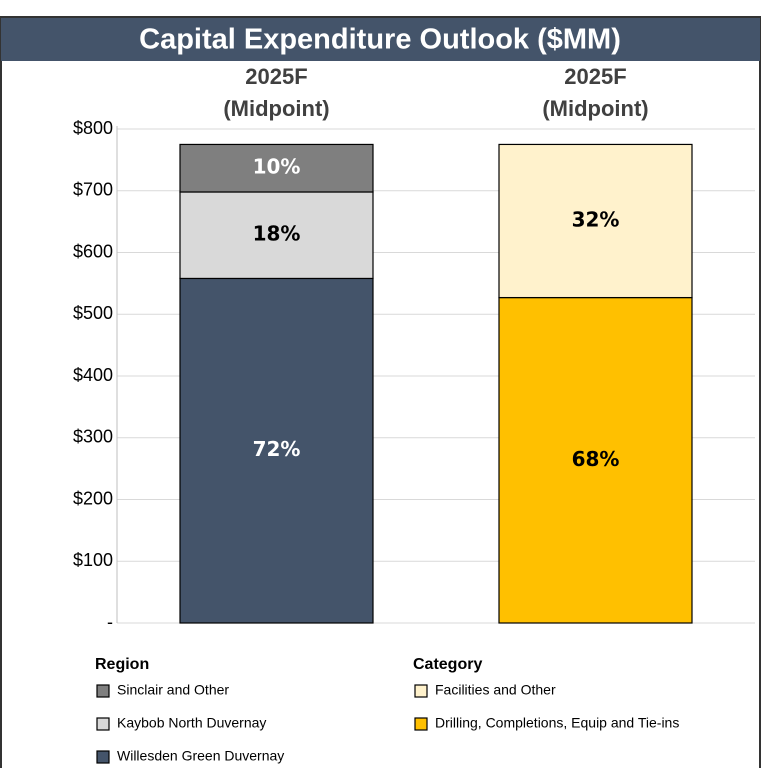 The image size is (761, 768). Describe the element at coordinates (122, 664) in the screenshot. I see `legend-title: Region` at that location.